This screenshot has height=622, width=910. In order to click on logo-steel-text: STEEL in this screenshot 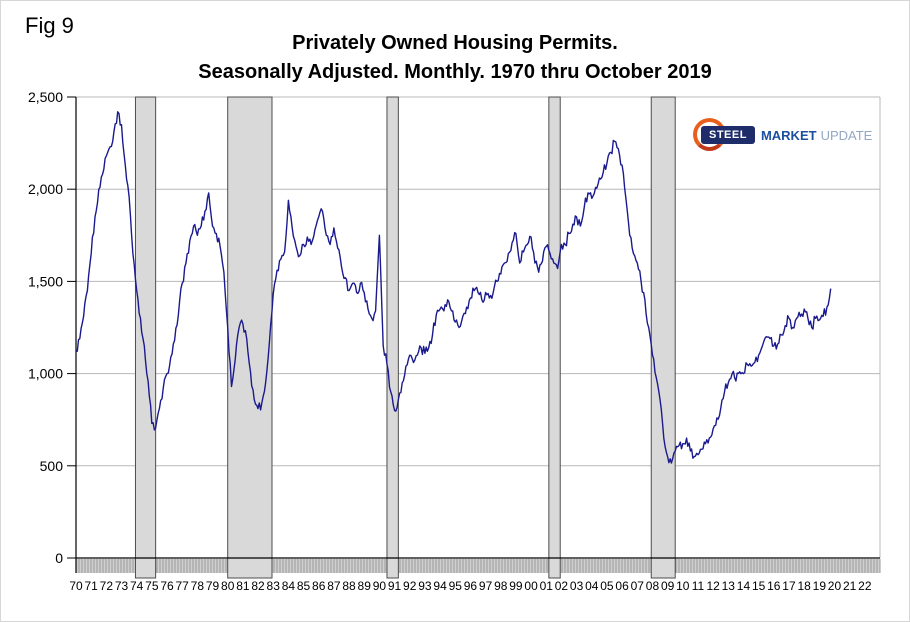, I will do `click(728, 135)`.